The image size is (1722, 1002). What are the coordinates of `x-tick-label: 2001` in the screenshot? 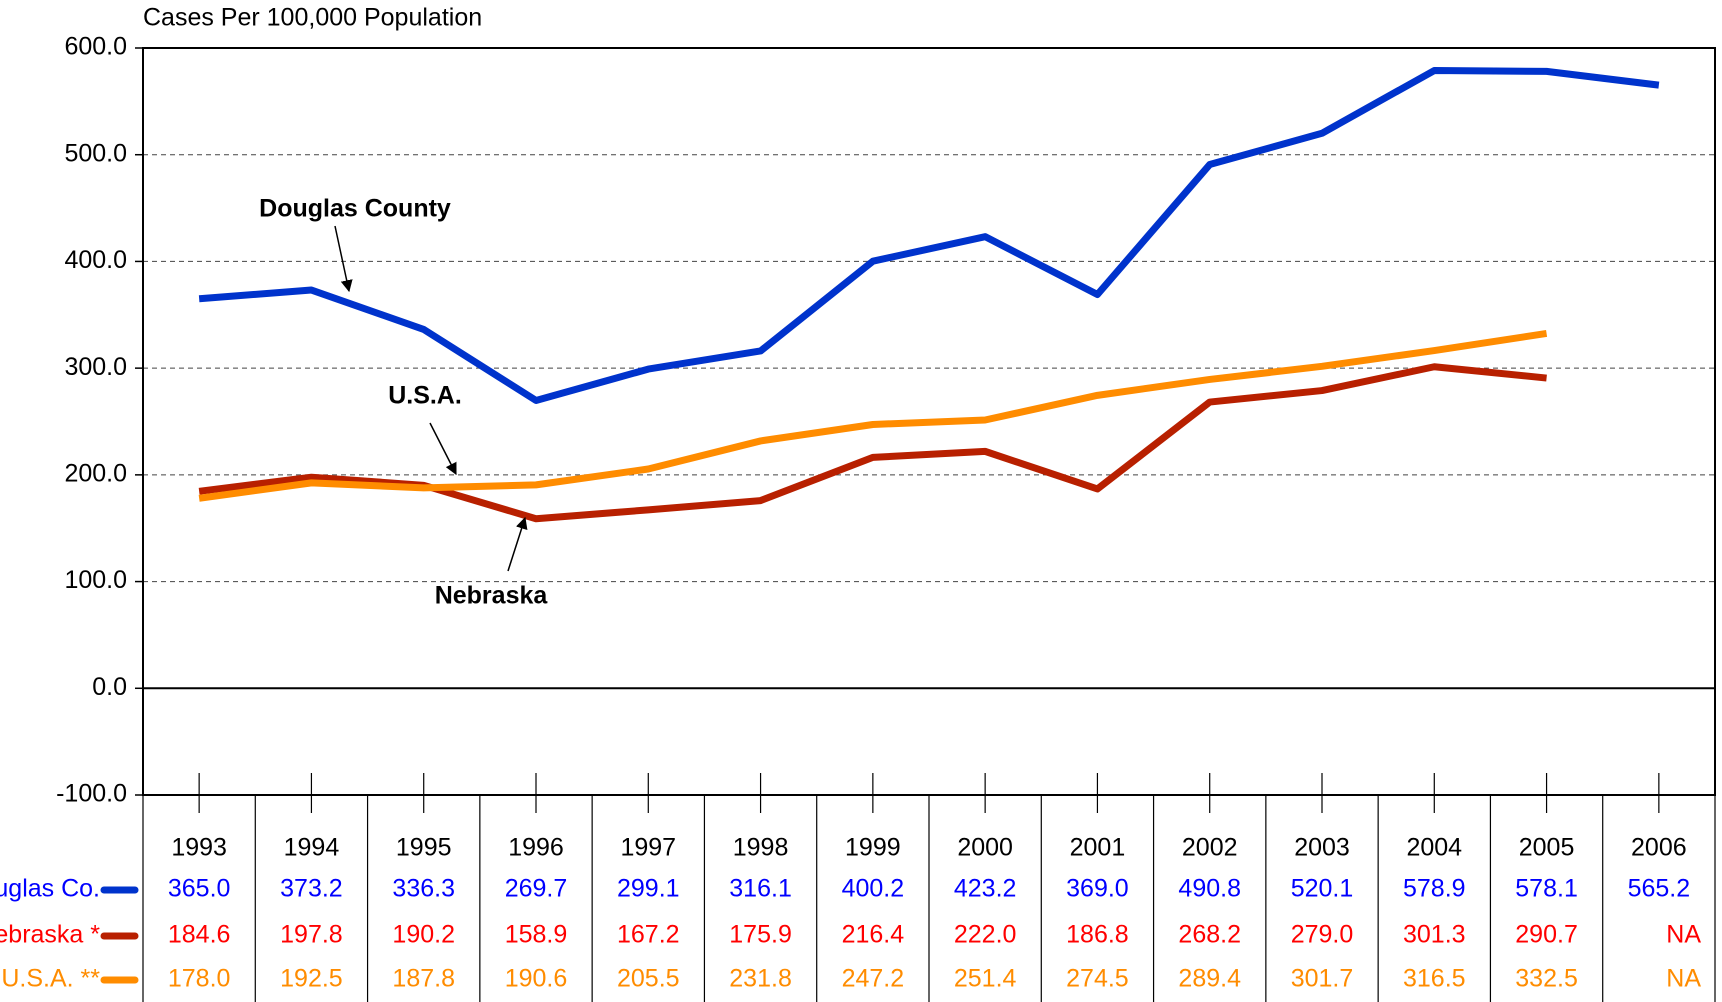 It's located at (1098, 848).